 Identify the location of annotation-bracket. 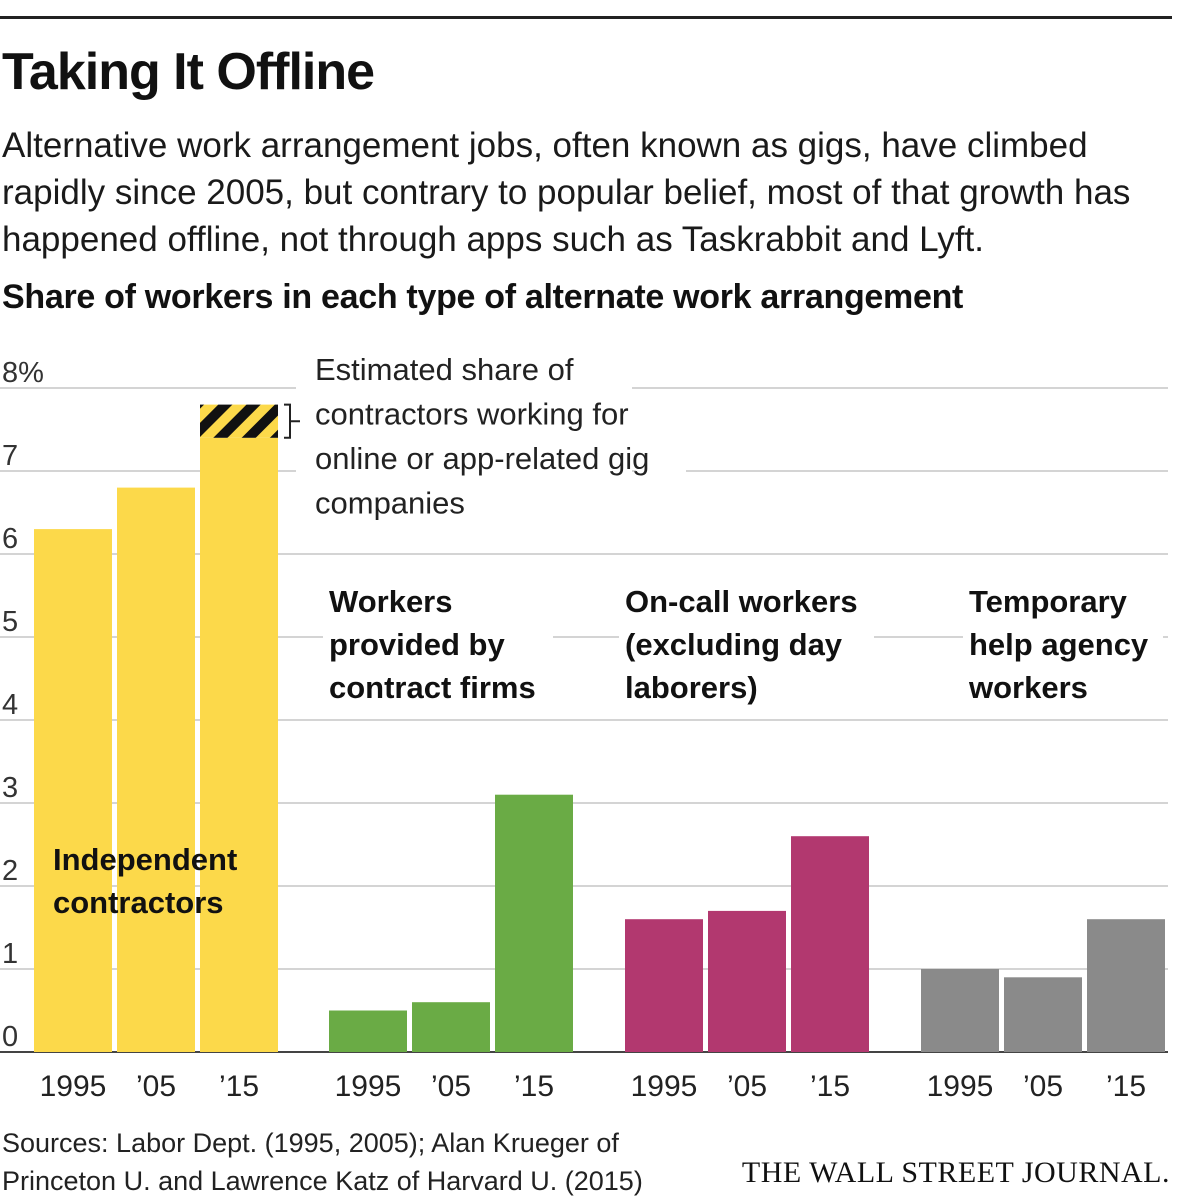
(292, 421).